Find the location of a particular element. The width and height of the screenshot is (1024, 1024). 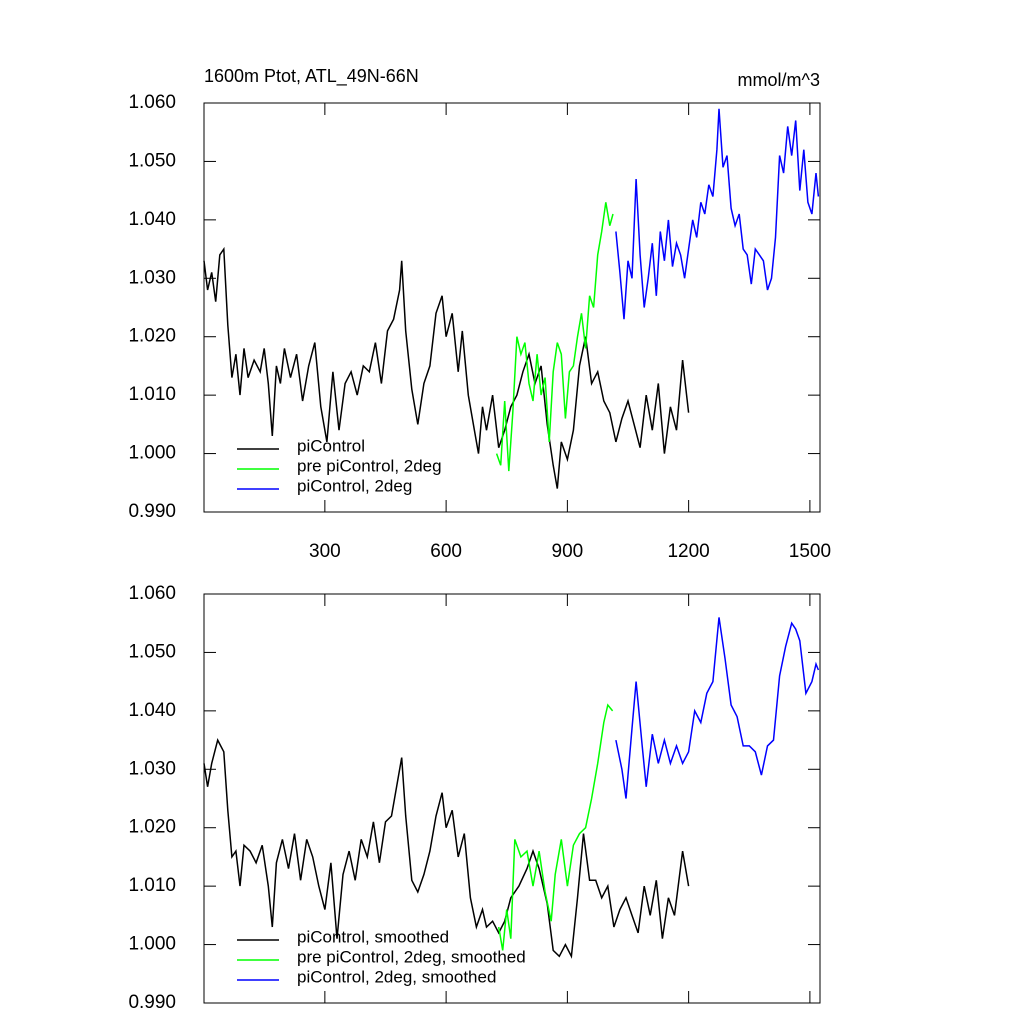

legend-label: piControl, 2deg is located at coordinates (354, 485).